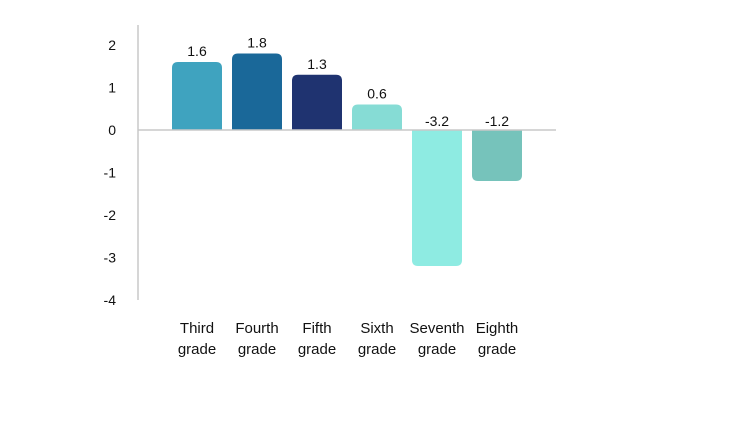 This screenshot has height=427, width=750. What do you see at coordinates (377, 94) in the screenshot?
I see `data-label: 0.6` at bounding box center [377, 94].